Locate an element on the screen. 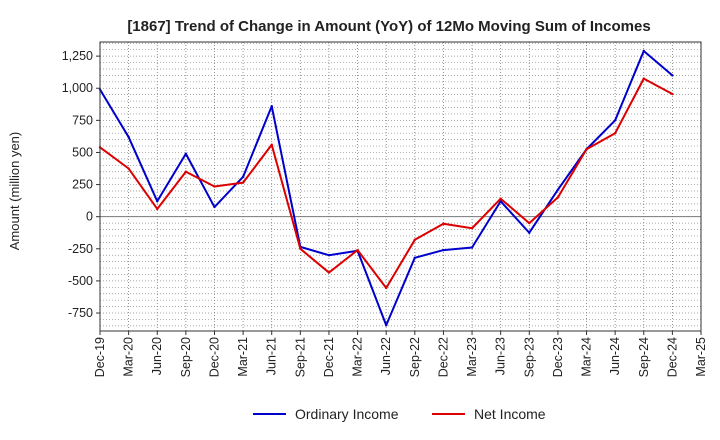  x-tick-label: Jun-24 is located at coordinates (615, 356).